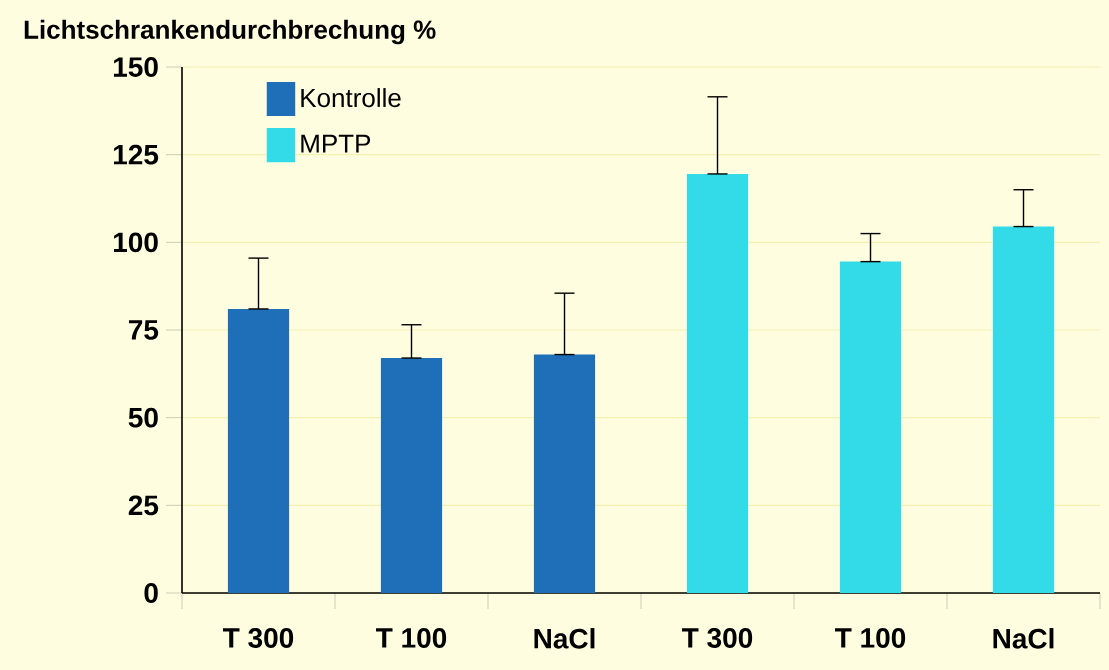 This screenshot has width=1109, height=670. What do you see at coordinates (143, 330) in the screenshot?
I see `y-tick-label: 75` at bounding box center [143, 330].